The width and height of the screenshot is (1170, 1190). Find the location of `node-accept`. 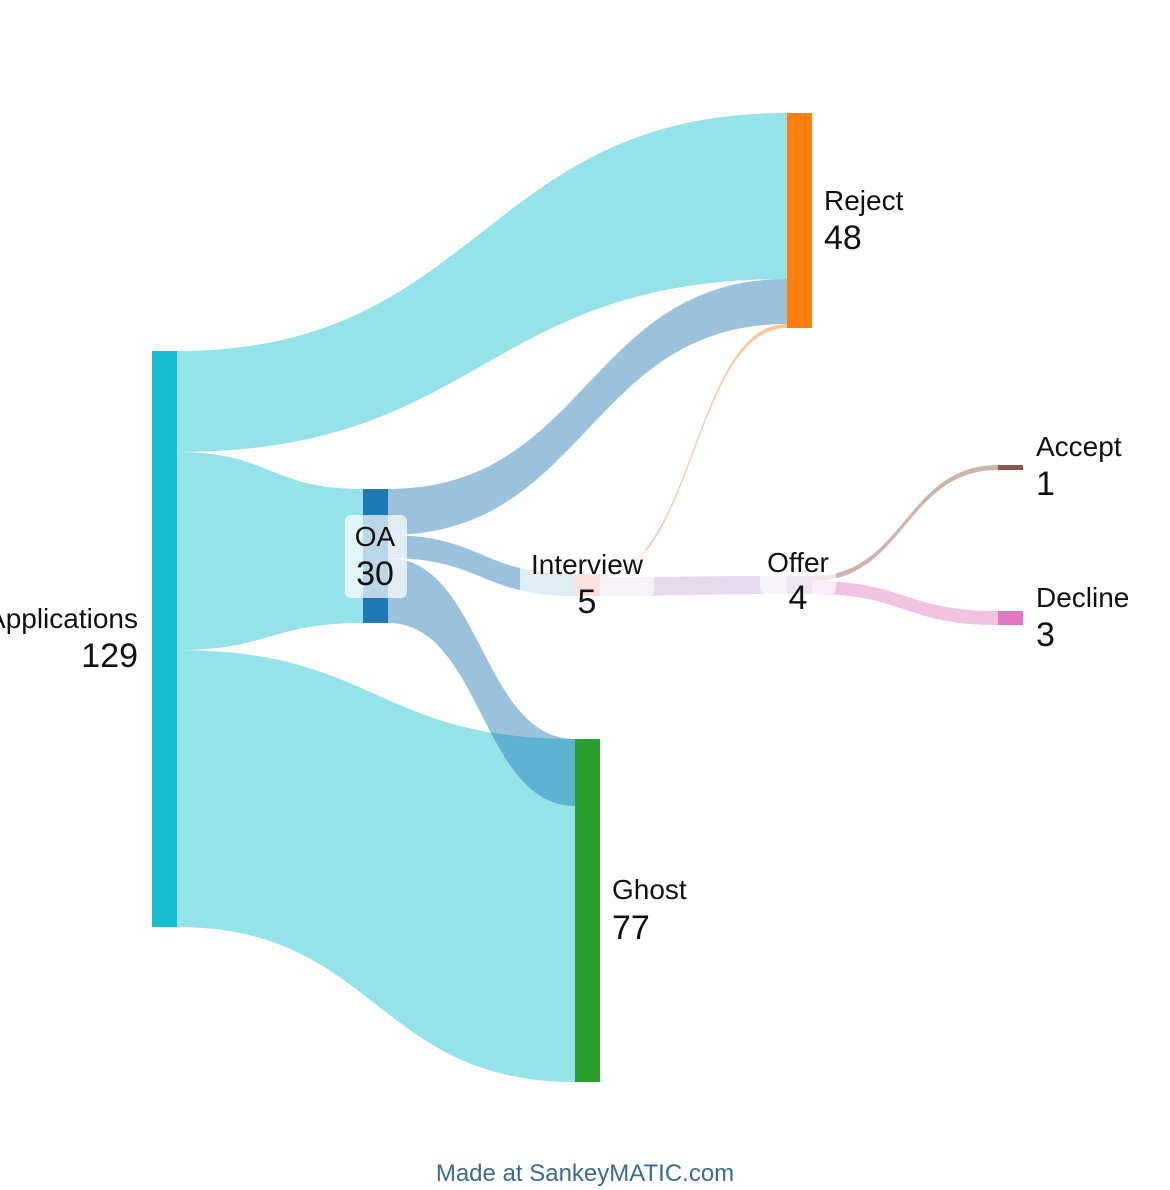

node-accept is located at coordinates (1010, 467).